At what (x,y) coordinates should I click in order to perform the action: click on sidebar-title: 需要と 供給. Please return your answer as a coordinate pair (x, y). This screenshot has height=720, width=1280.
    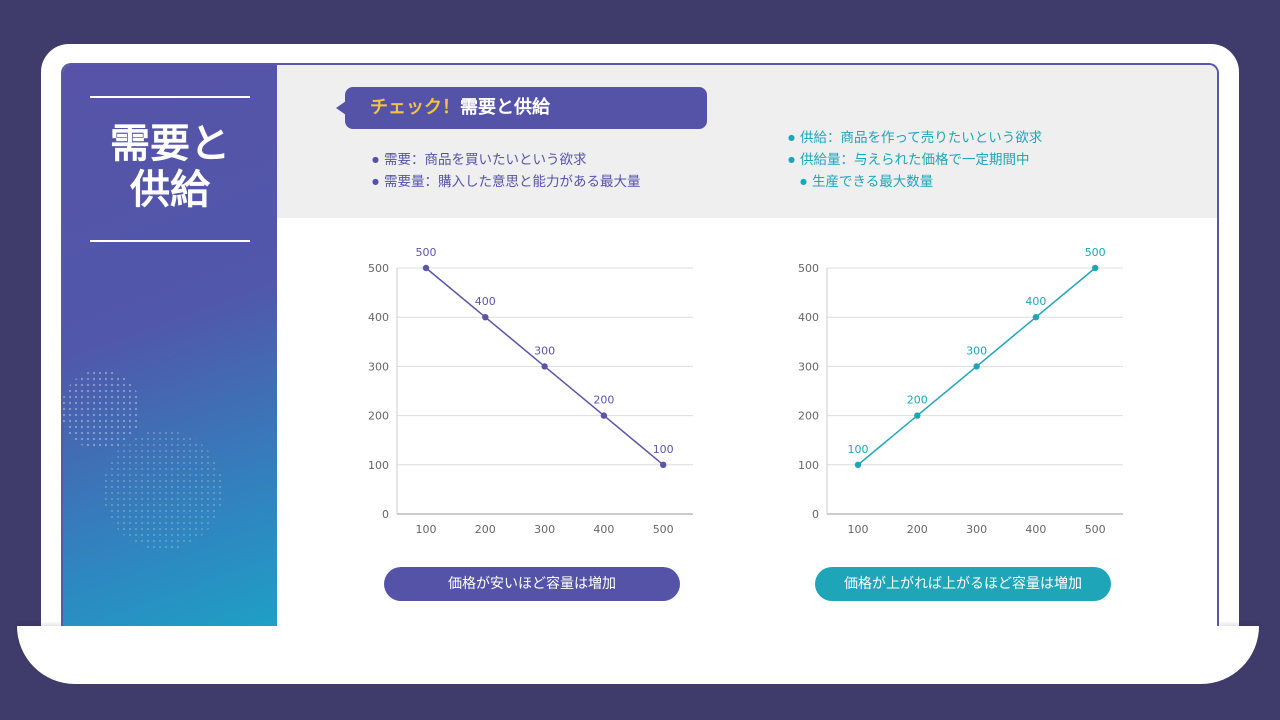
    Looking at the image, I should click on (170, 167).